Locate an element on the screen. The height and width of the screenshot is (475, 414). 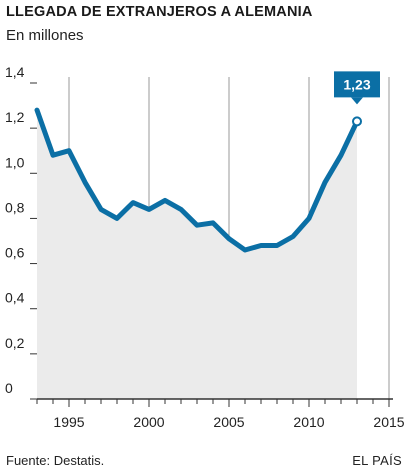
y-tick-label: 1,2 is located at coordinates (15, 117).